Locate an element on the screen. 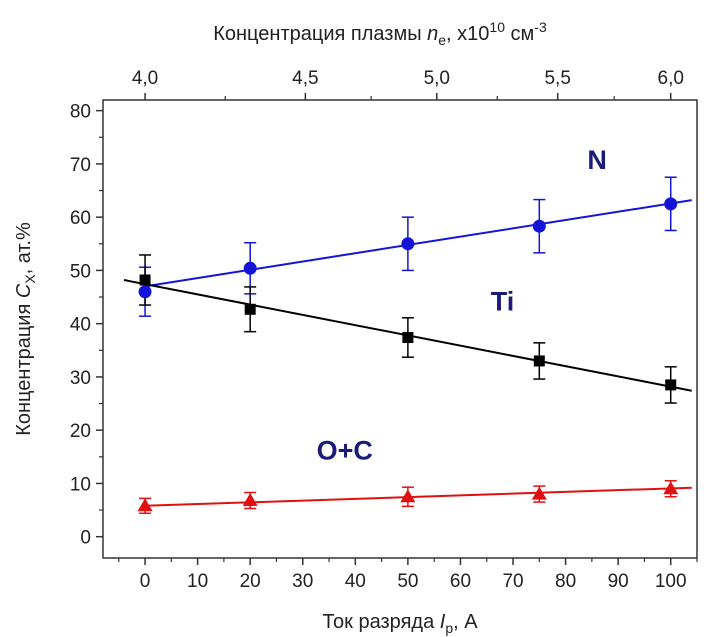 This screenshot has width=710, height=637. x-tick-label: 60 is located at coordinates (460, 581).